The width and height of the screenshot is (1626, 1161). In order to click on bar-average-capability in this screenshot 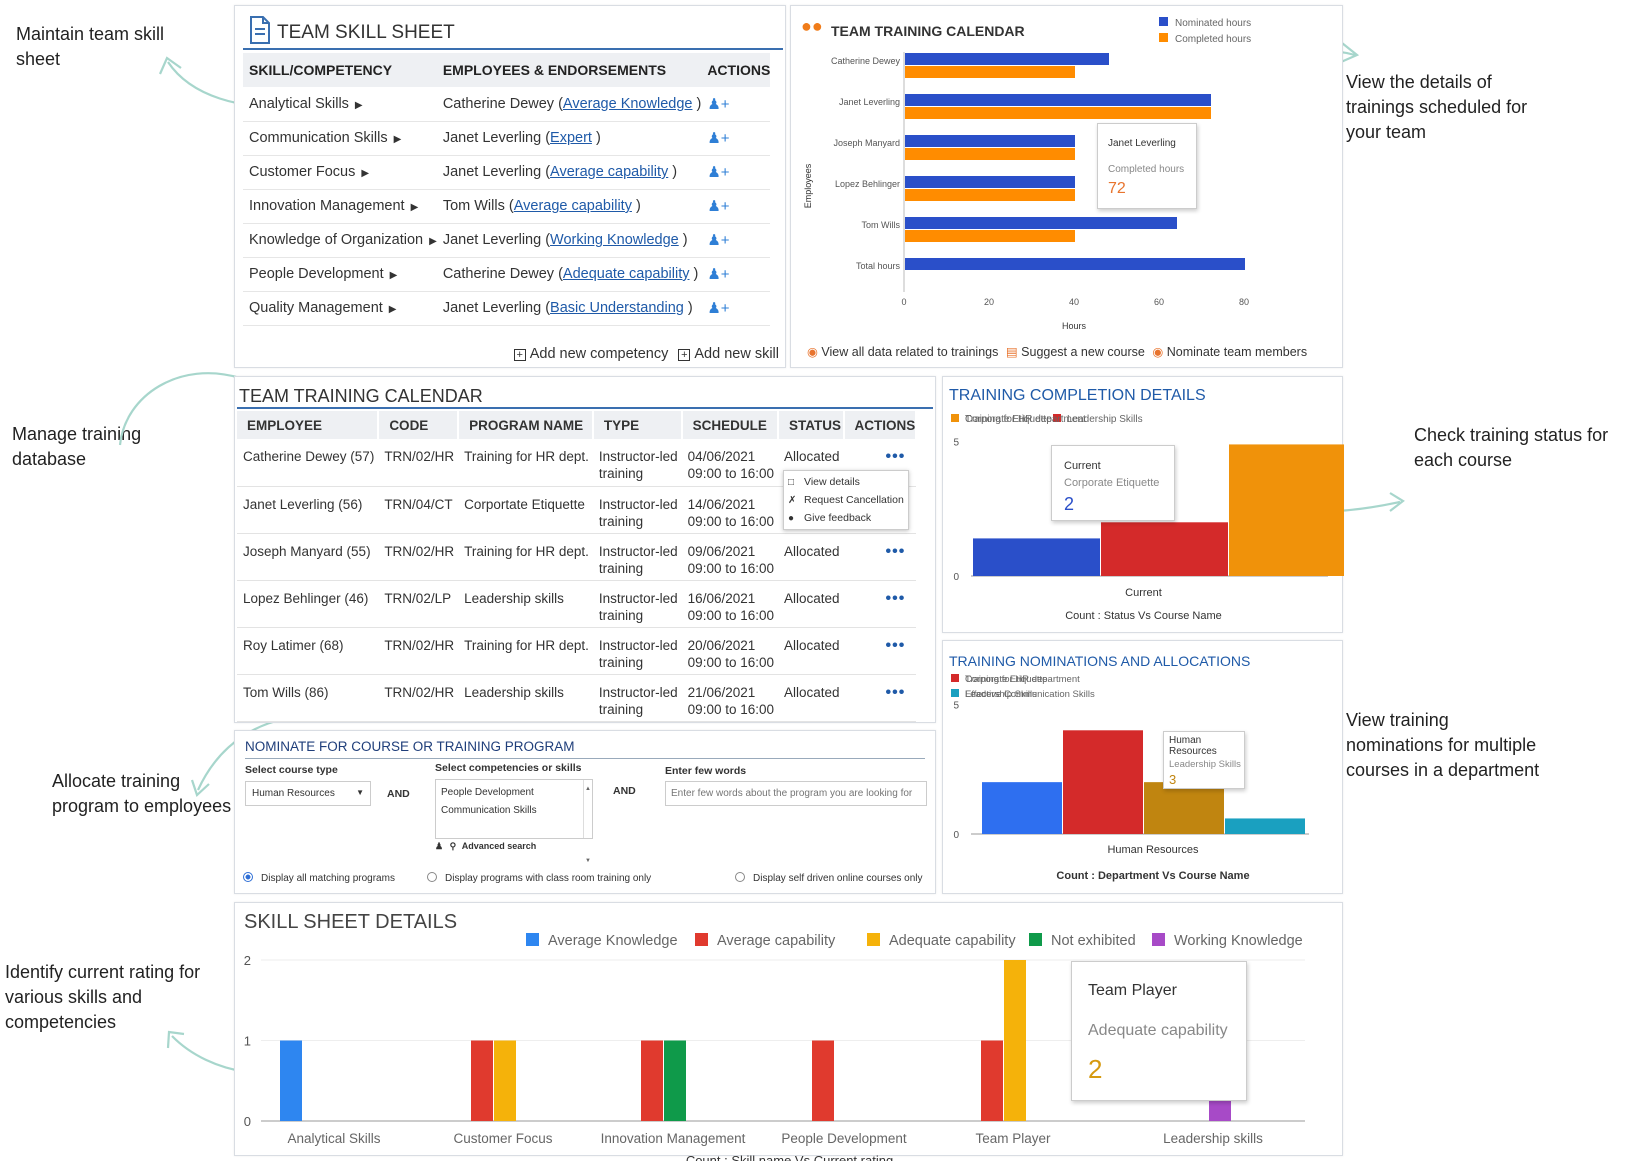, I will do `click(992, 1080)`.